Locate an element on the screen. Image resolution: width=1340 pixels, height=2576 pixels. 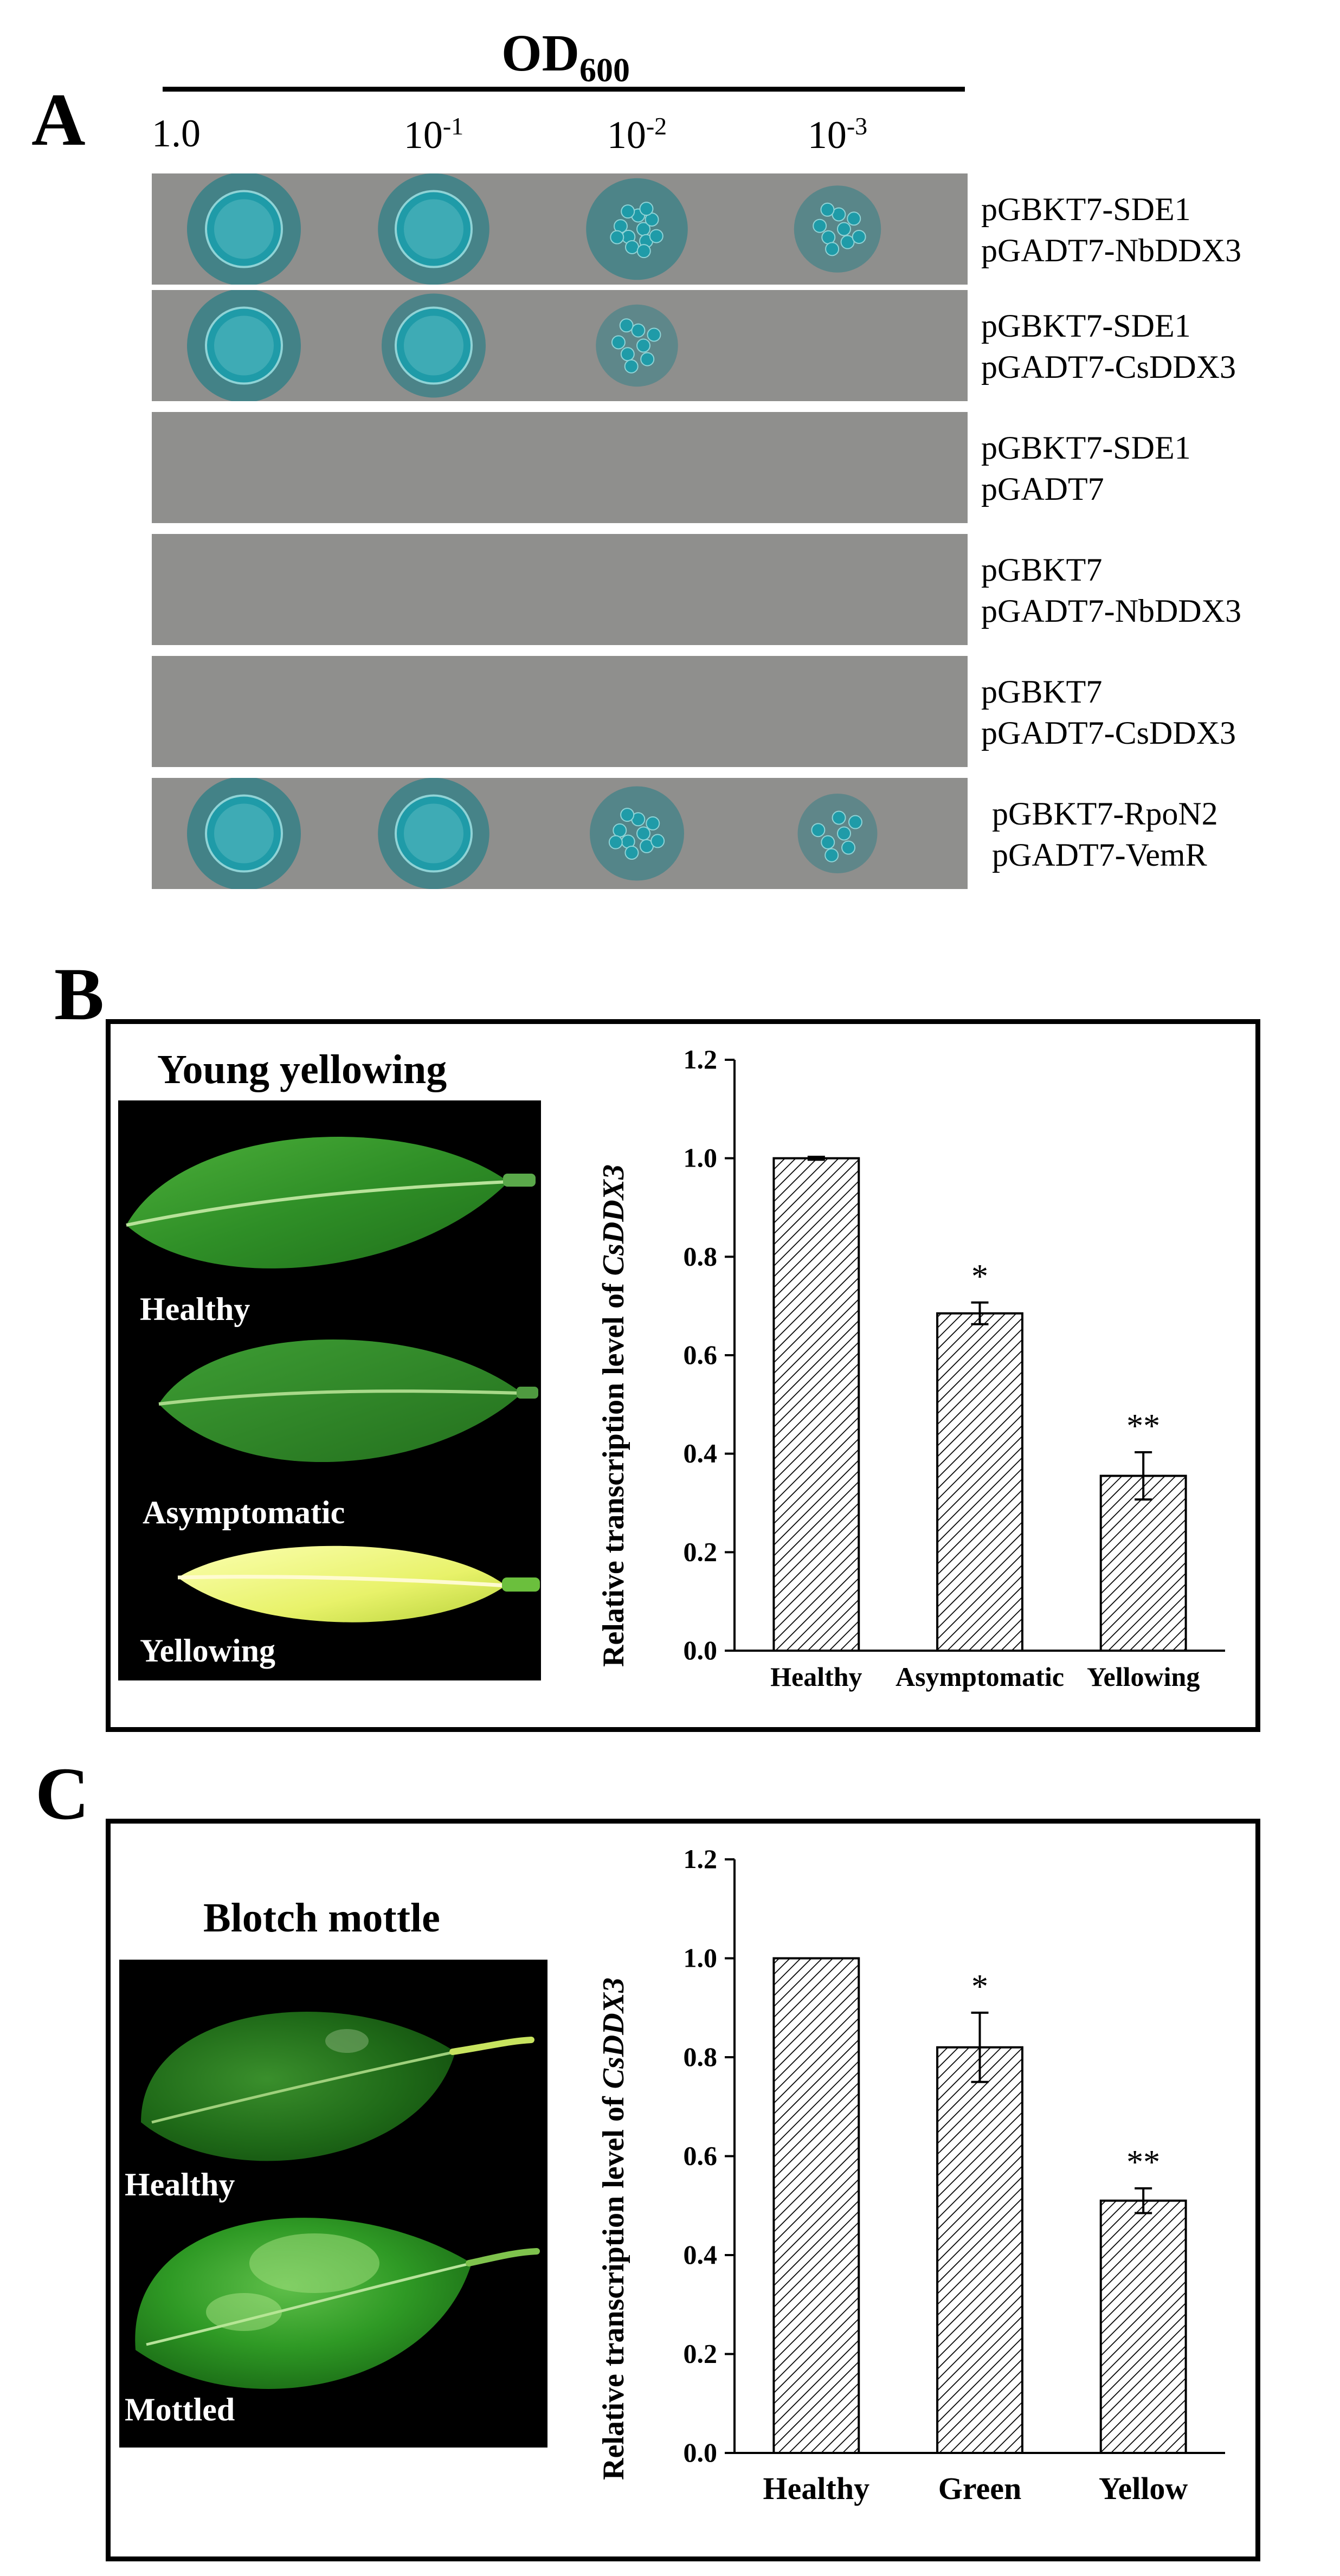
x-category-label: Yellowing is located at coordinates (1143, 1676).